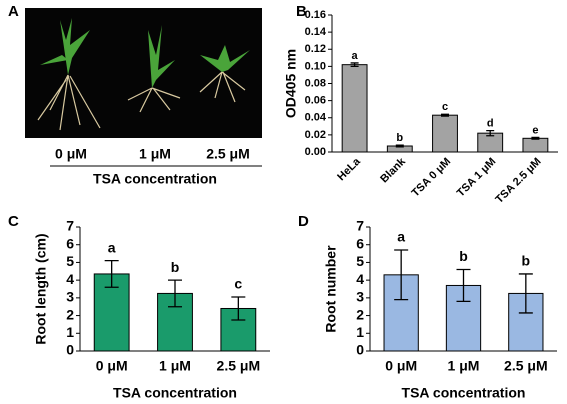 The width and height of the screenshot is (567, 404). Describe the element at coordinates (477, 178) in the screenshot. I see `x-tick-label: TSA 1 μM` at that location.